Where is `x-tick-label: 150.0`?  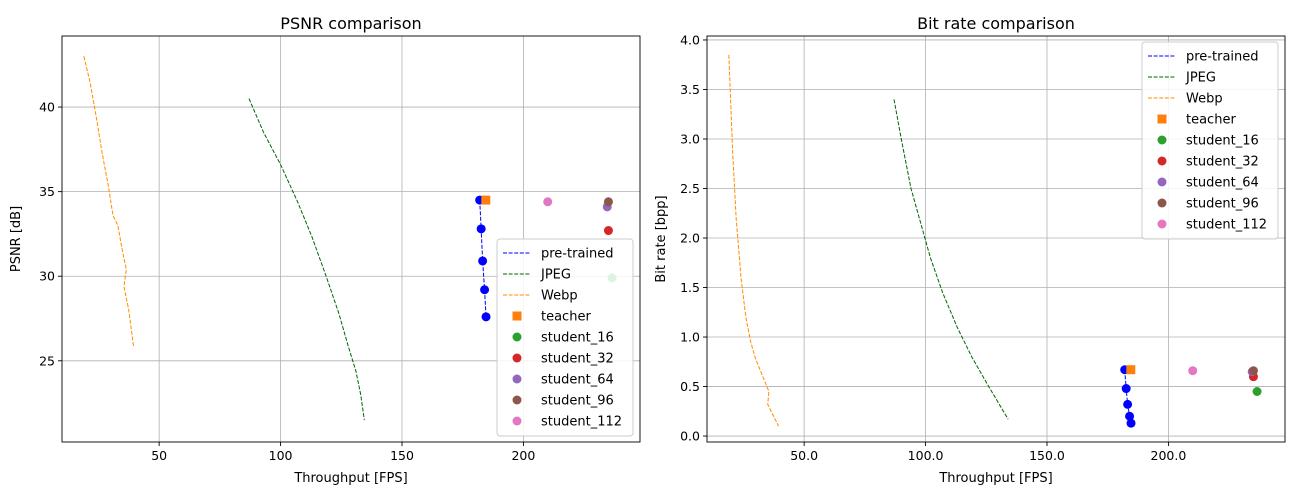 x-tick-label: 150.0 is located at coordinates (1047, 455).